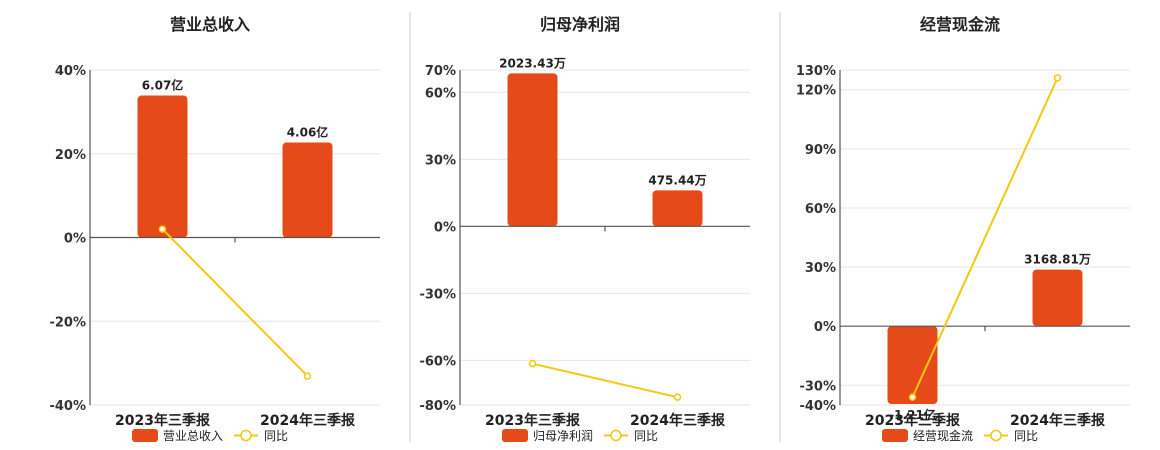  What do you see at coordinates (943, 435) in the screenshot?
I see `legend-bar-label: 经营现金流` at bounding box center [943, 435].